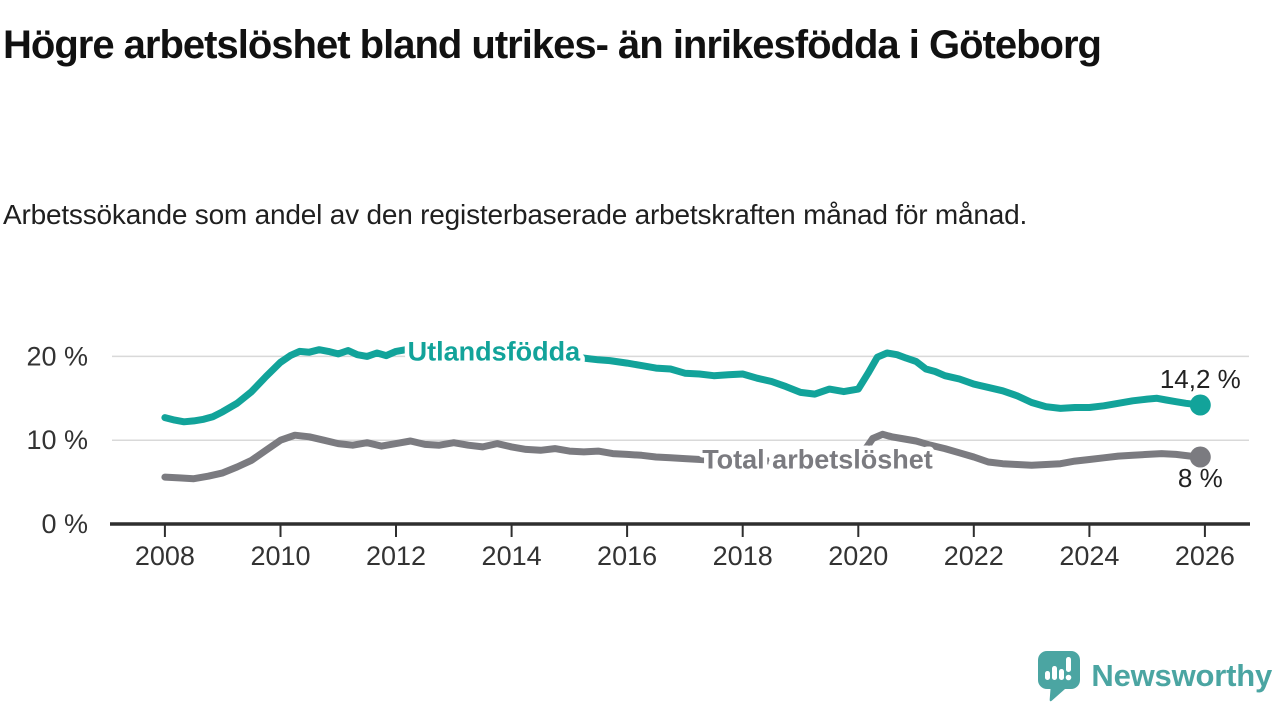 This screenshot has height=720, width=1280. I want to click on y-tick-label-0: 0 %, so click(64, 524).